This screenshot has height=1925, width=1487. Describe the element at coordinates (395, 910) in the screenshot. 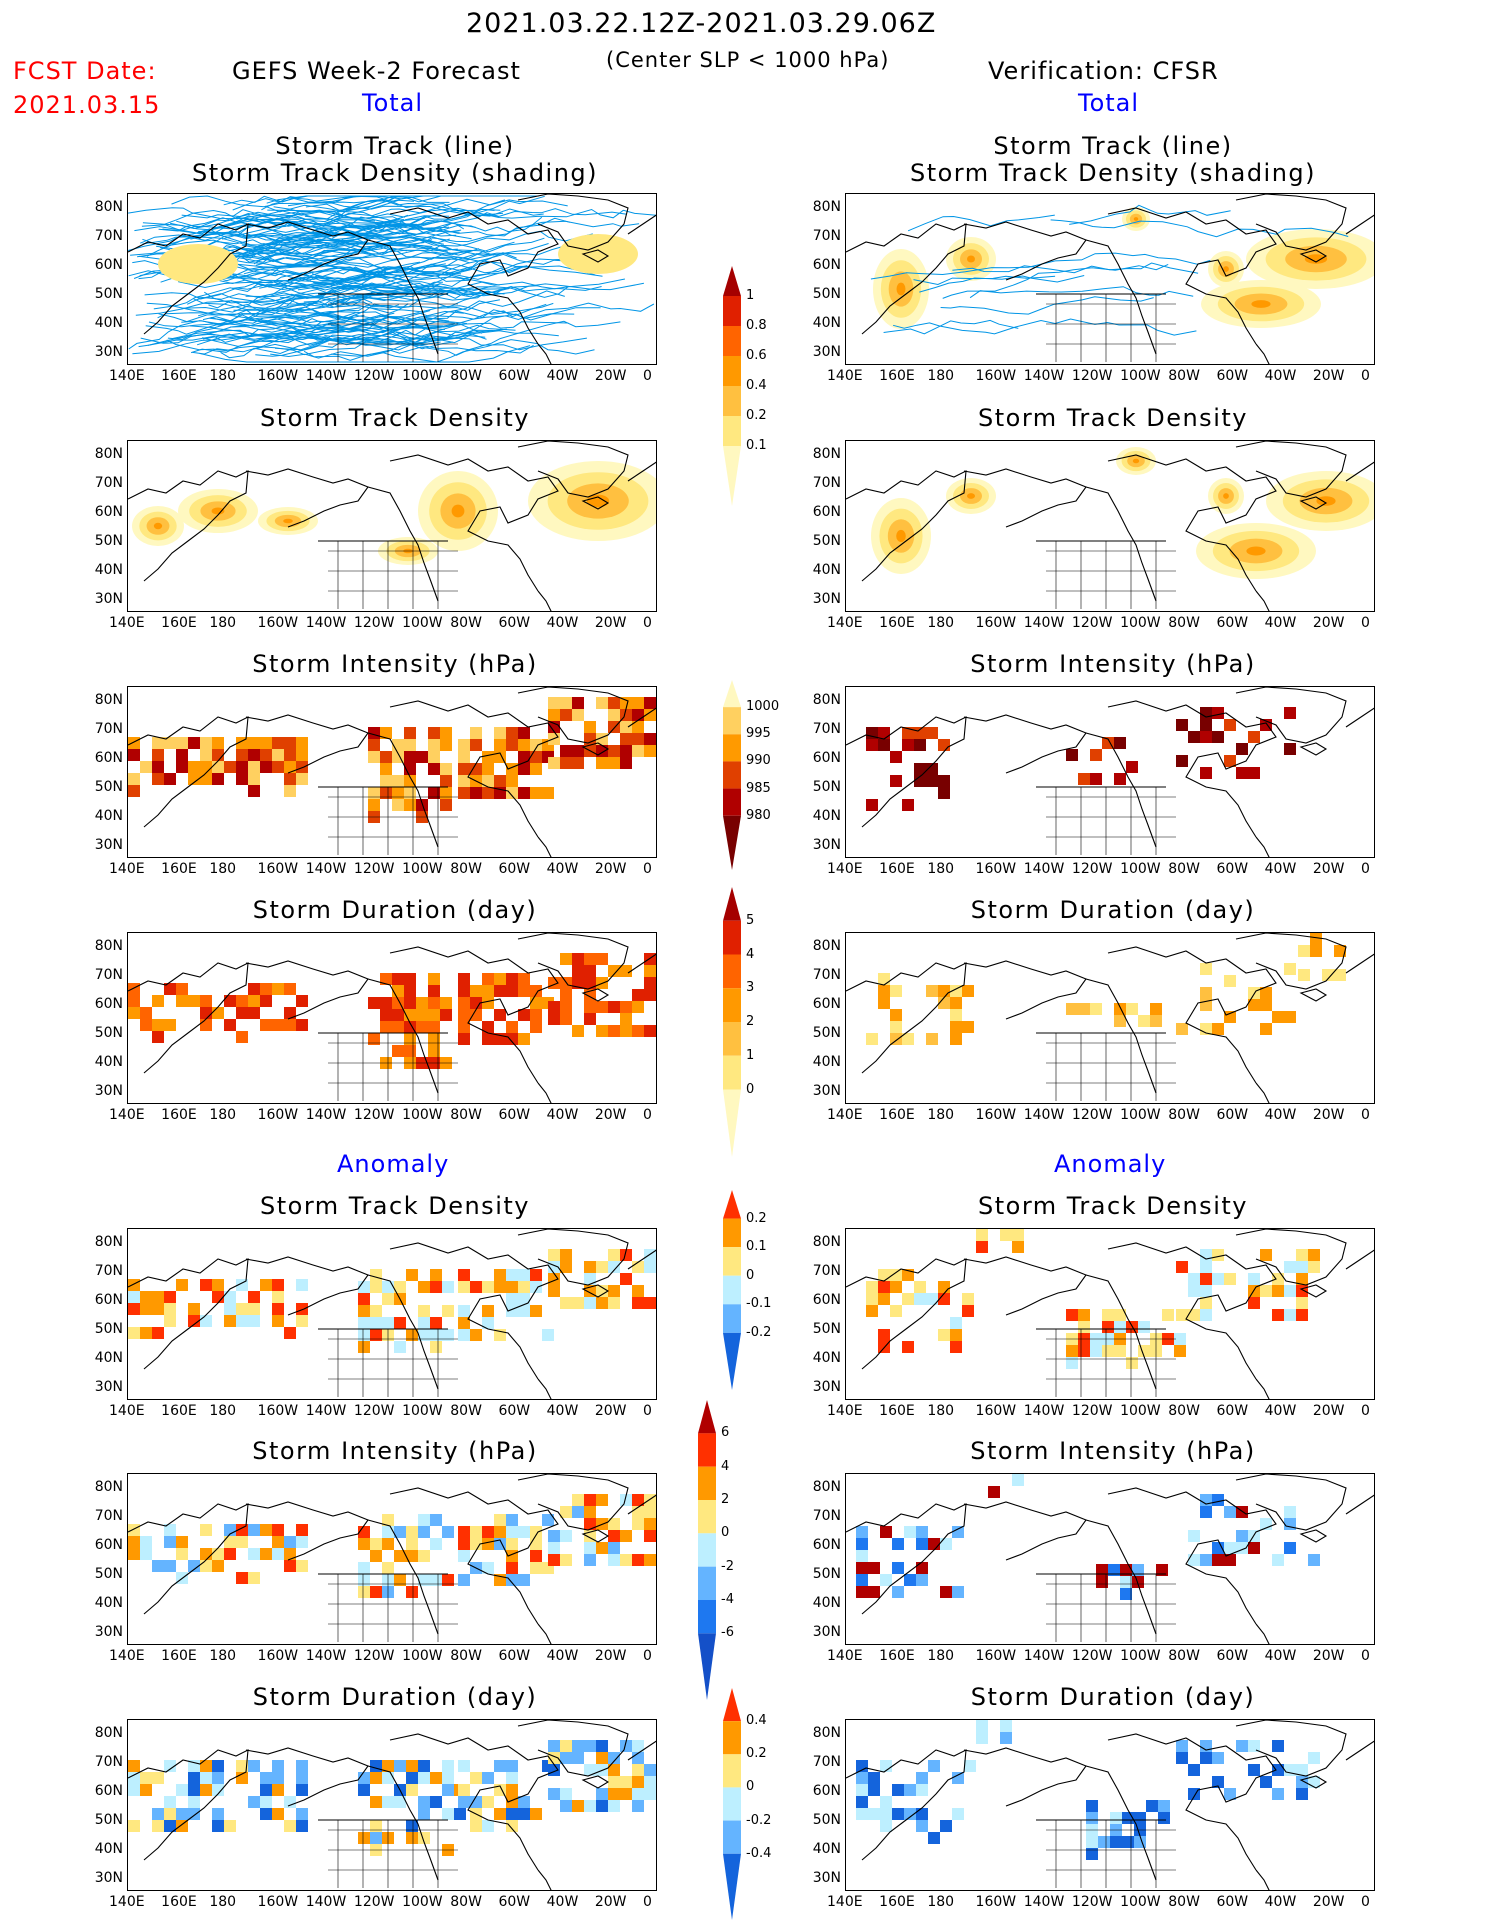

I see `title-duration-left: Storm Duration (day)` at that location.